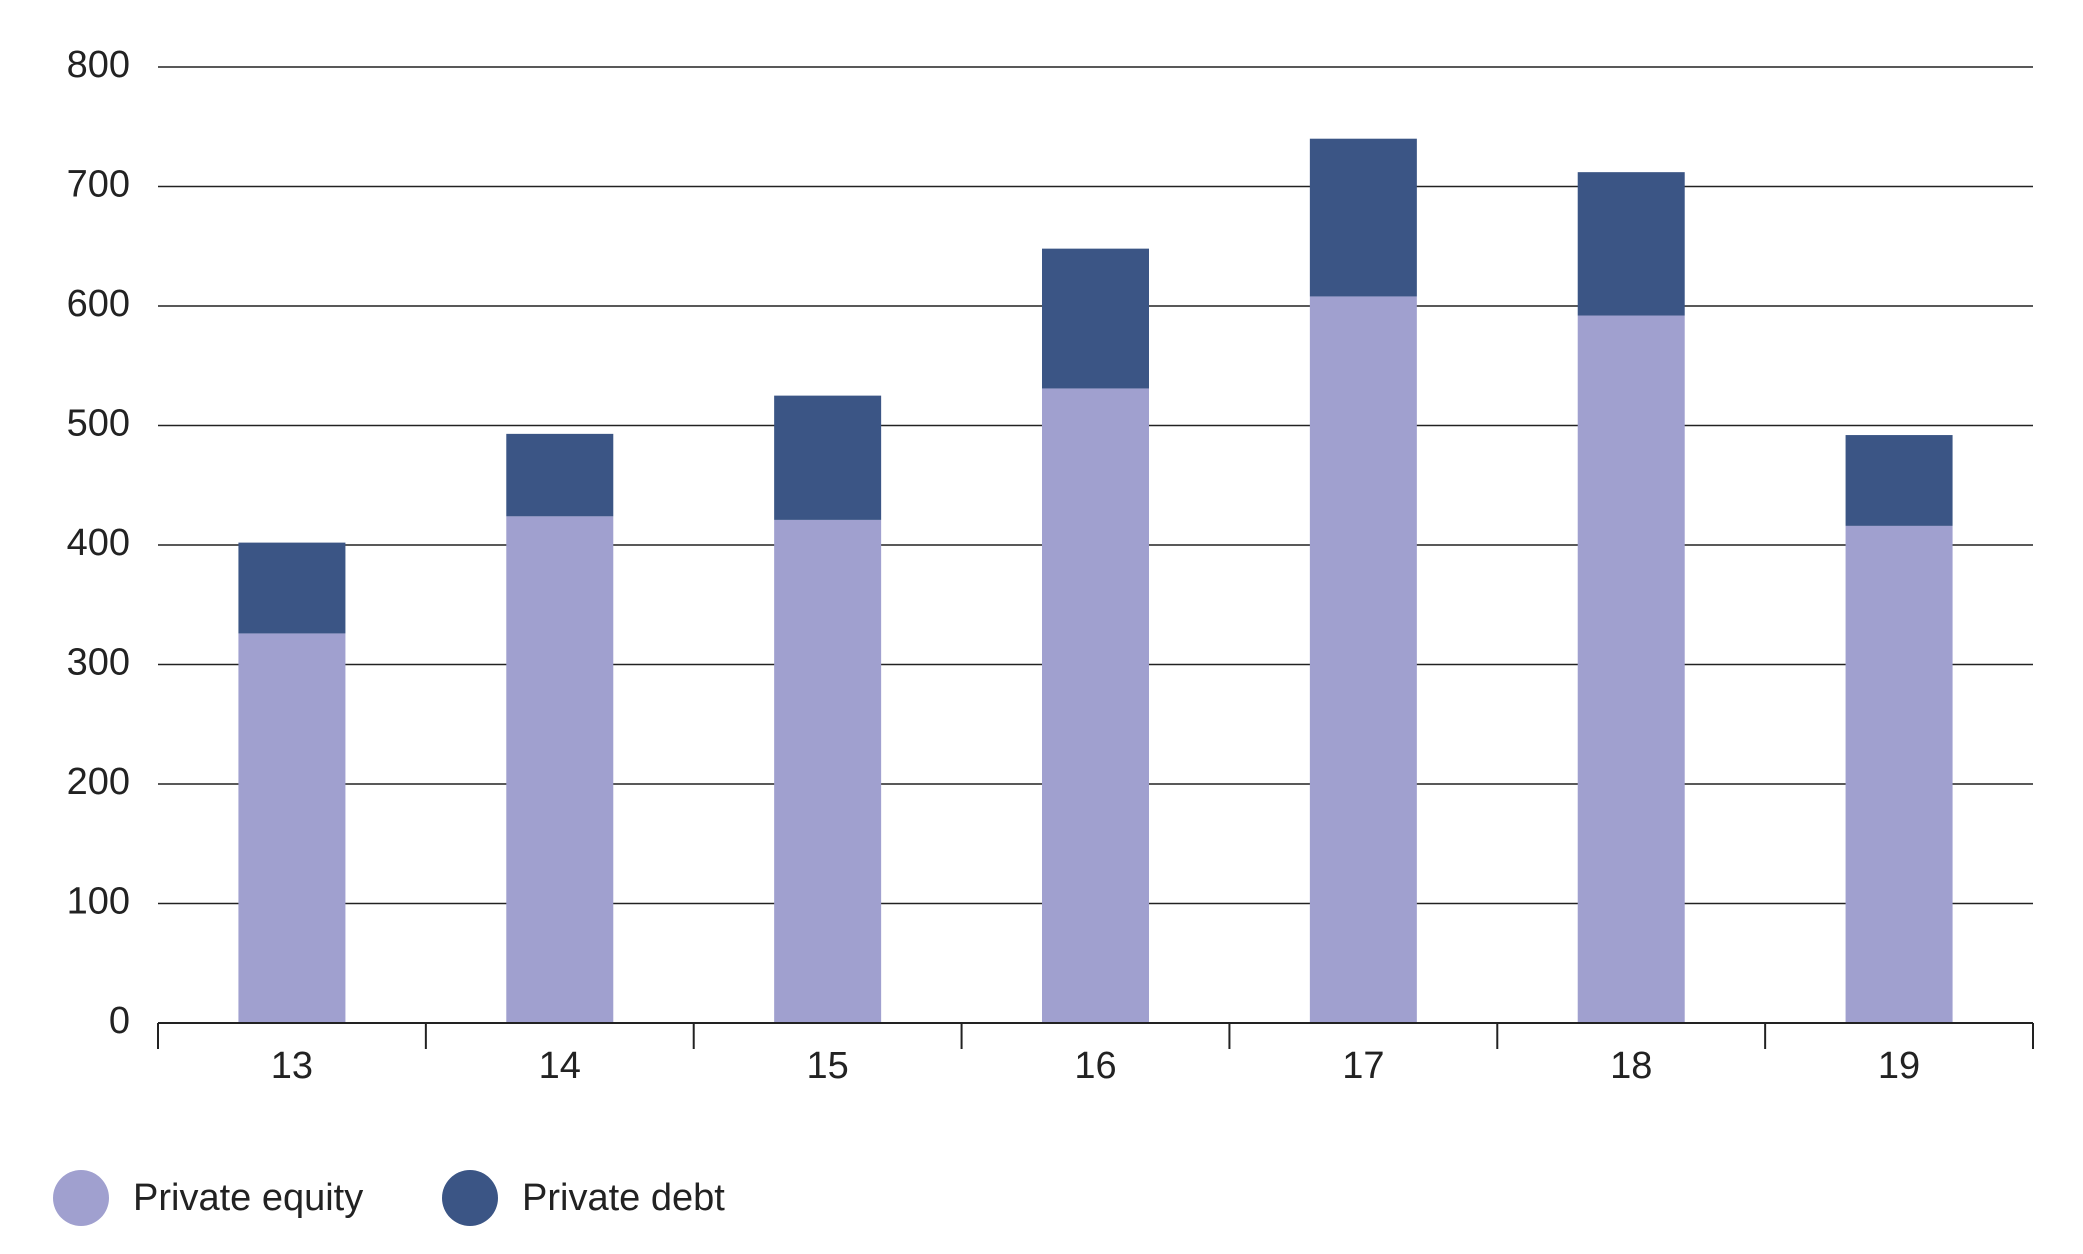  What do you see at coordinates (248, 1198) in the screenshot?
I see `legend-label: Private equity` at bounding box center [248, 1198].